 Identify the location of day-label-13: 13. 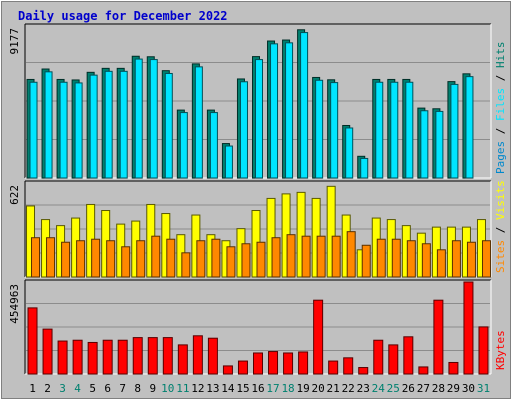
(212, 388).